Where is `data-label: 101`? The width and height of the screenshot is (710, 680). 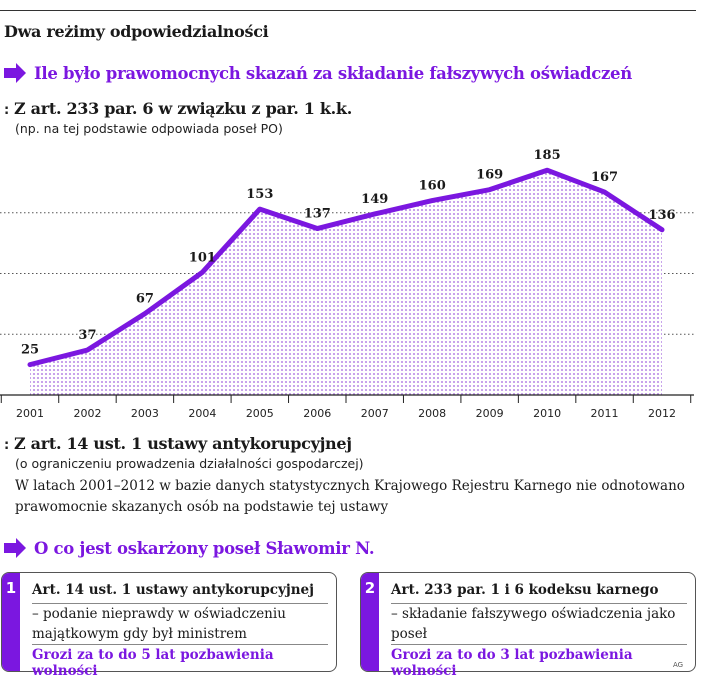
data-label: 101 is located at coordinates (202, 257).